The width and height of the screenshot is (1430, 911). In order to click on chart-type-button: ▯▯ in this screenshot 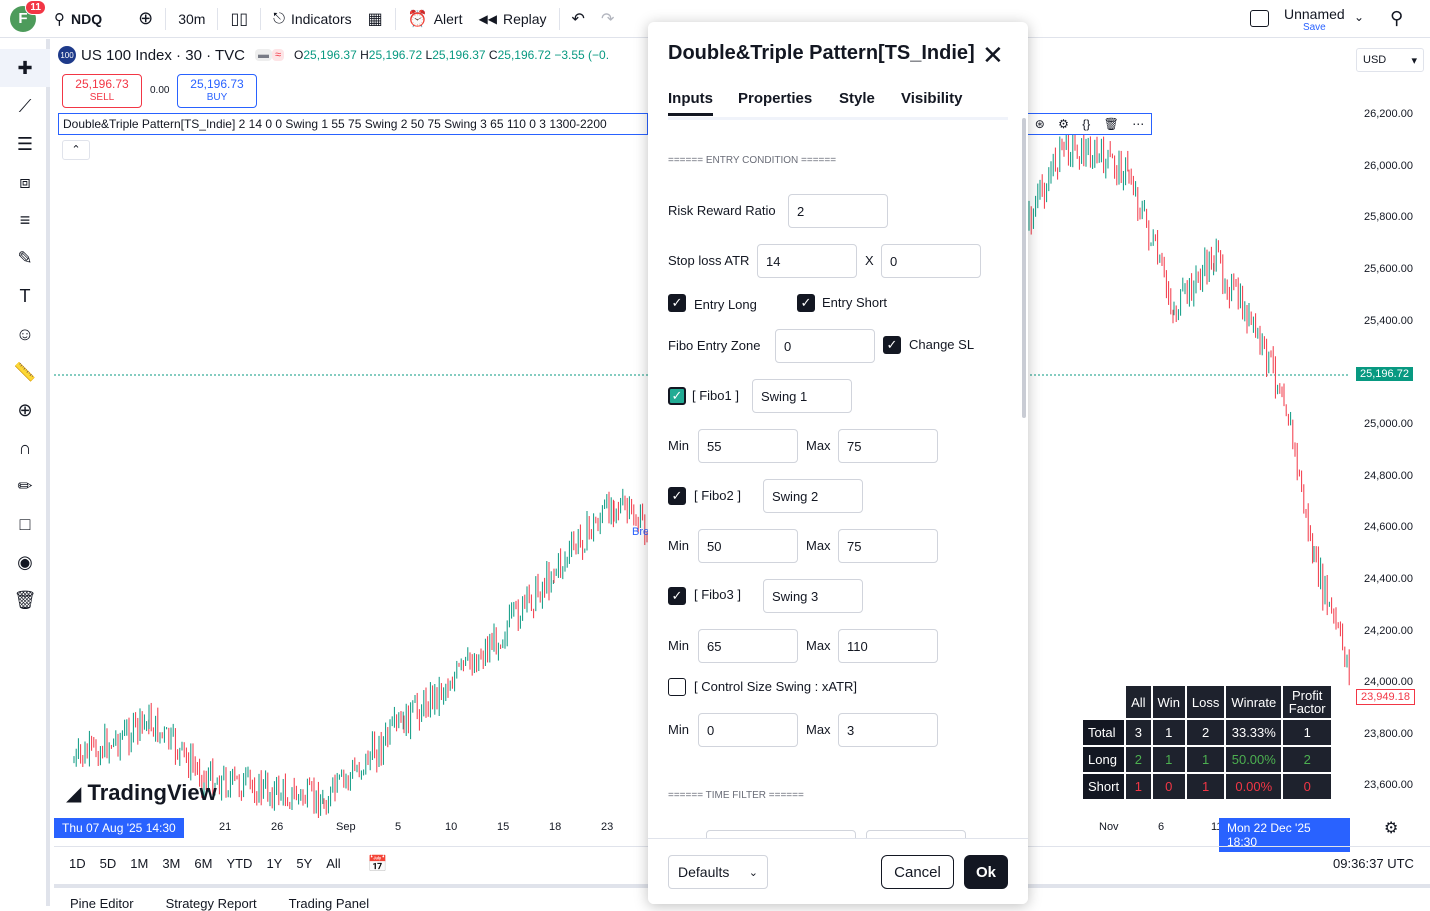, I will do `click(239, 19)`.